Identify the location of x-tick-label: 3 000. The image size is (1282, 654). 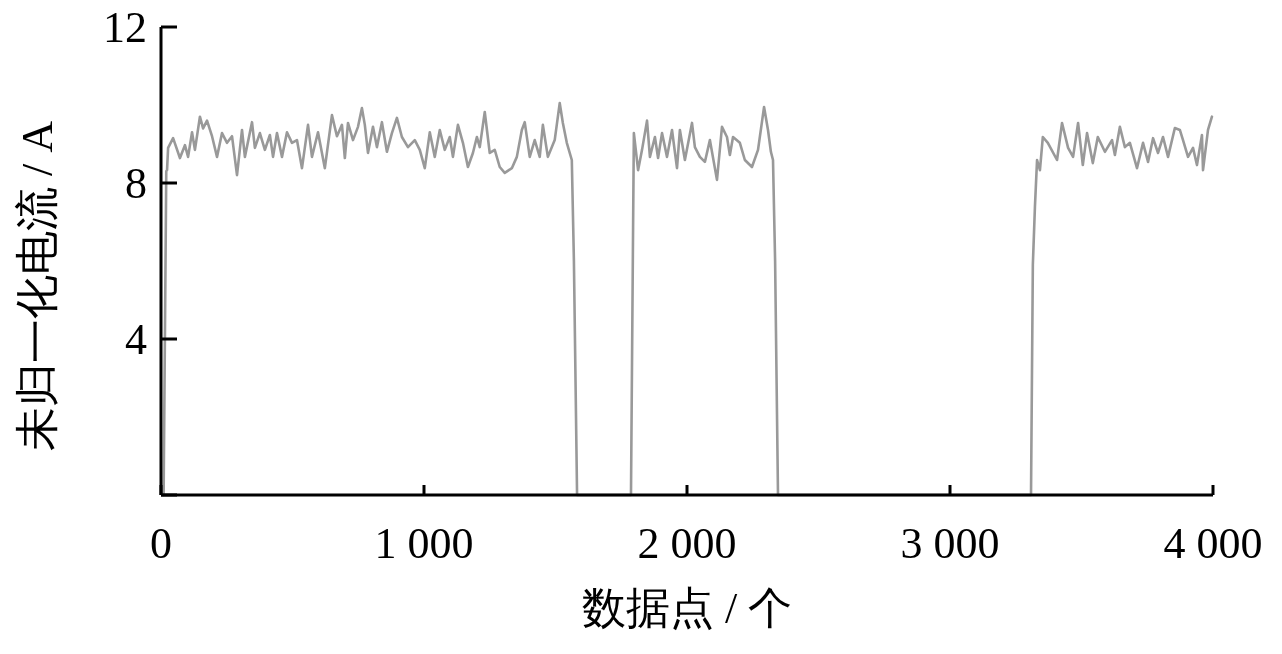
(950, 543).